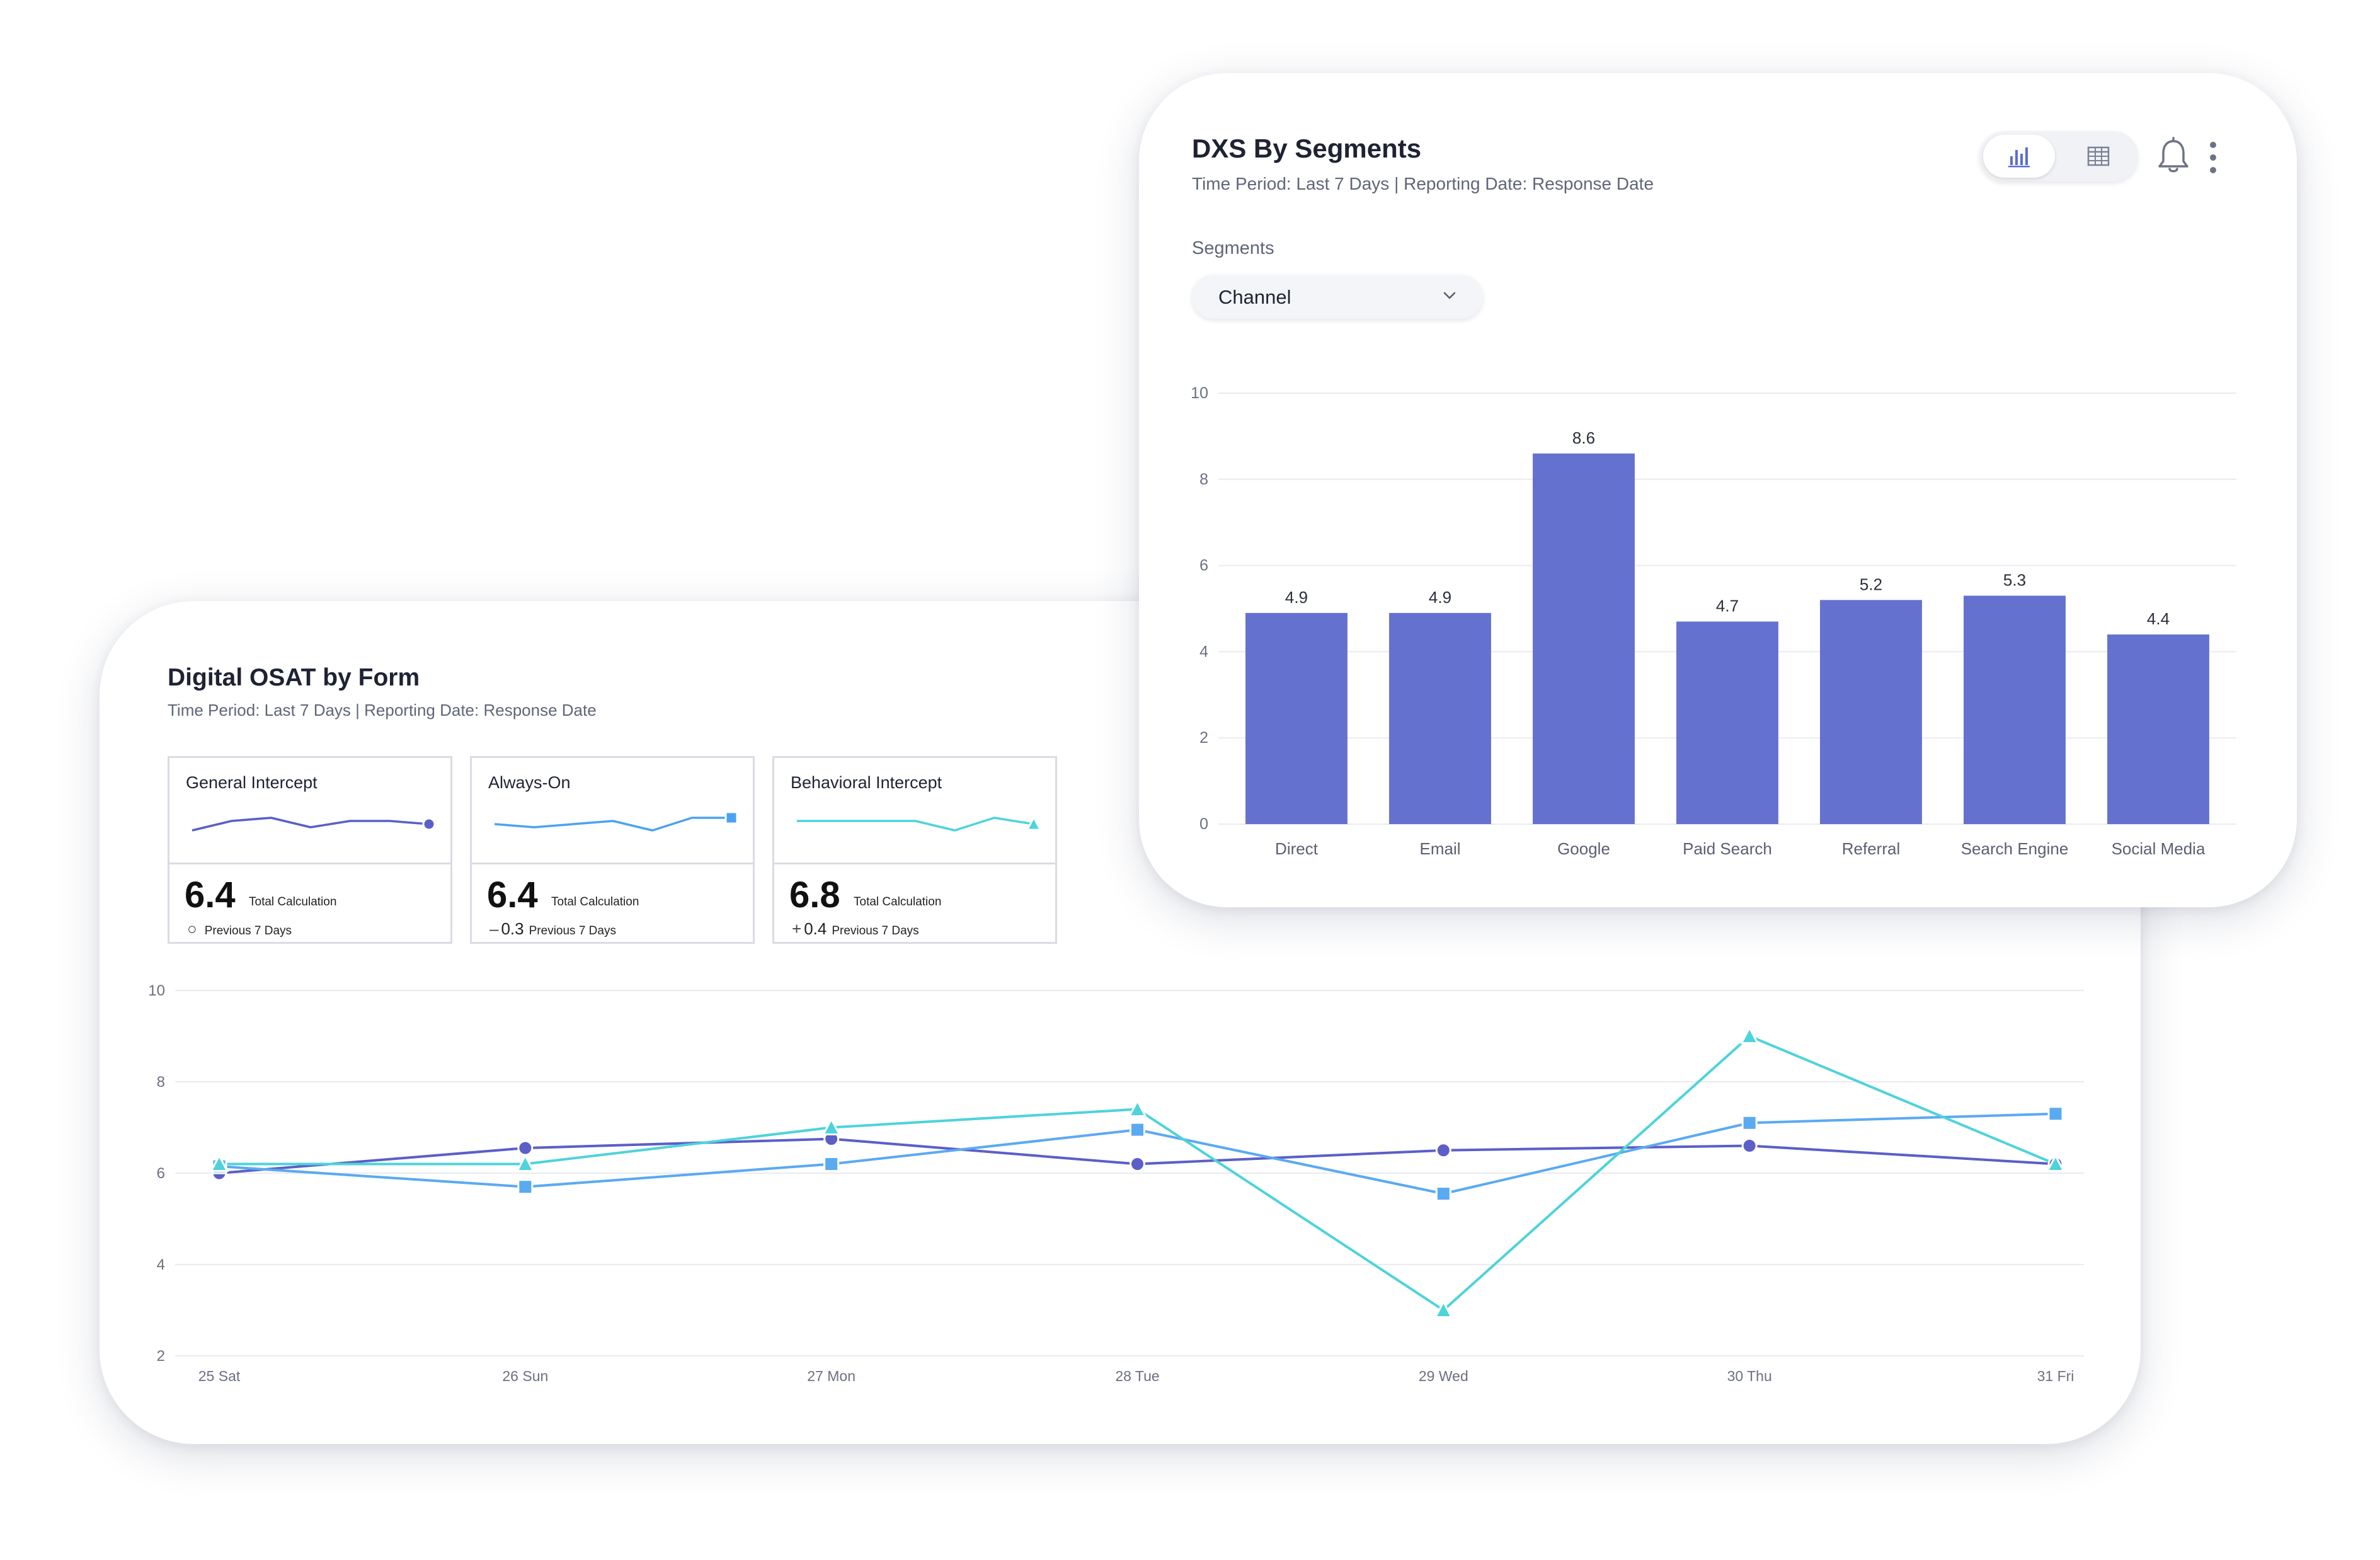  What do you see at coordinates (252, 782) in the screenshot?
I see `metric-label: General Intercept` at bounding box center [252, 782].